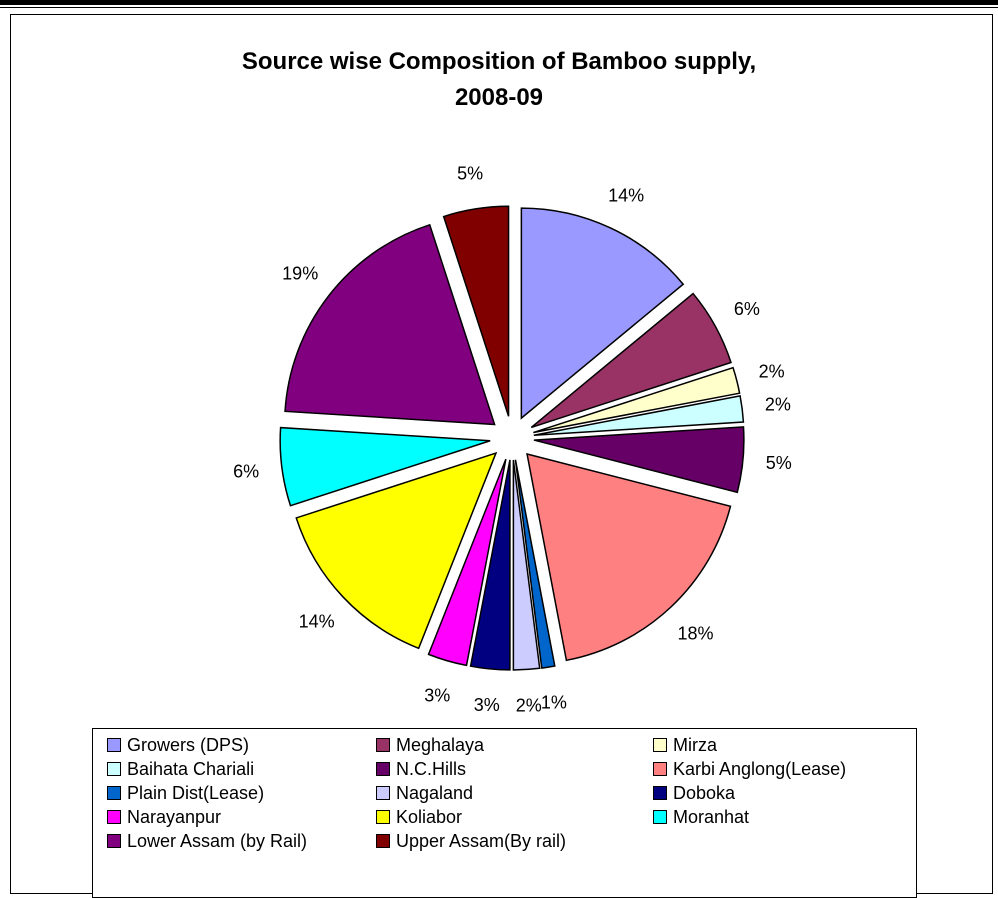  I want to click on legend-label: Growers (DPS), so click(188, 745).